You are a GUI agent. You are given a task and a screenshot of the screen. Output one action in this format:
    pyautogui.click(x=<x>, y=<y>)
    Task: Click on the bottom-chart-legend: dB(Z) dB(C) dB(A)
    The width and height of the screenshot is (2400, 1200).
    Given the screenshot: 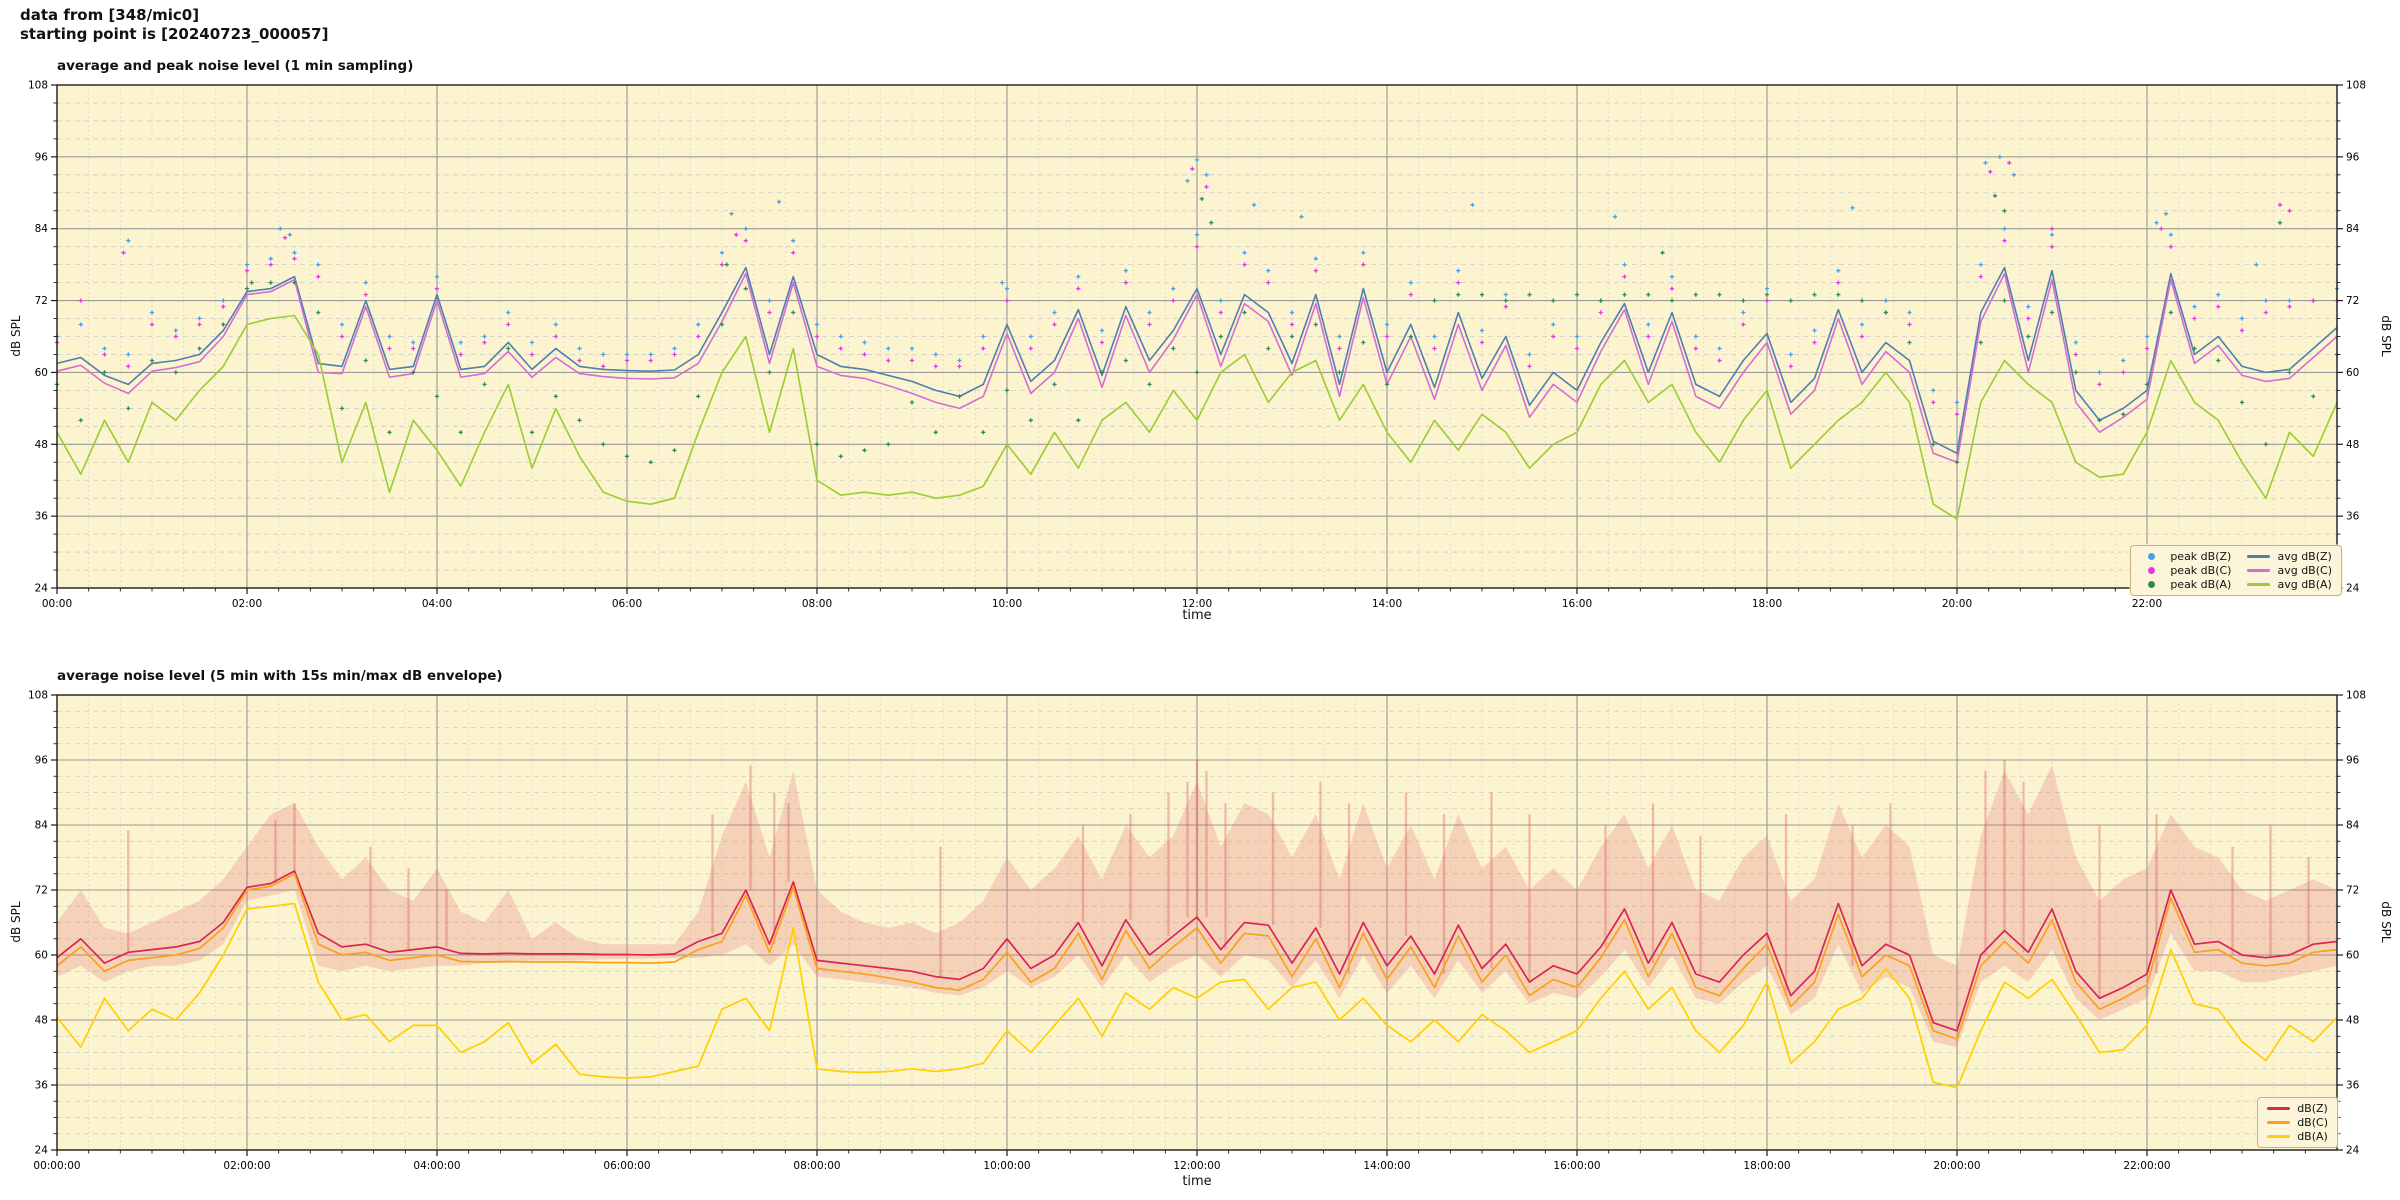 What is the action you would take?
    pyautogui.click(x=2297, y=1122)
    